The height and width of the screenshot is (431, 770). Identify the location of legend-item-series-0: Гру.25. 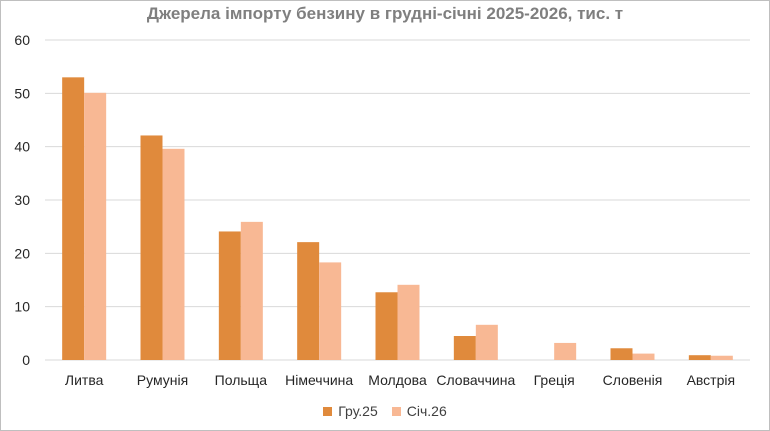
(350, 411).